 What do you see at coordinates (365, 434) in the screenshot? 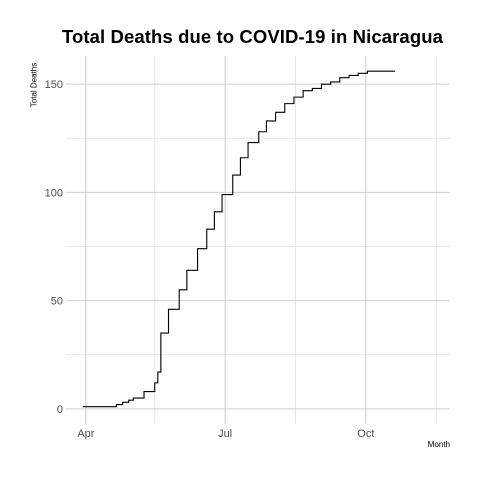
I see `x-tick-label: Oct` at bounding box center [365, 434].